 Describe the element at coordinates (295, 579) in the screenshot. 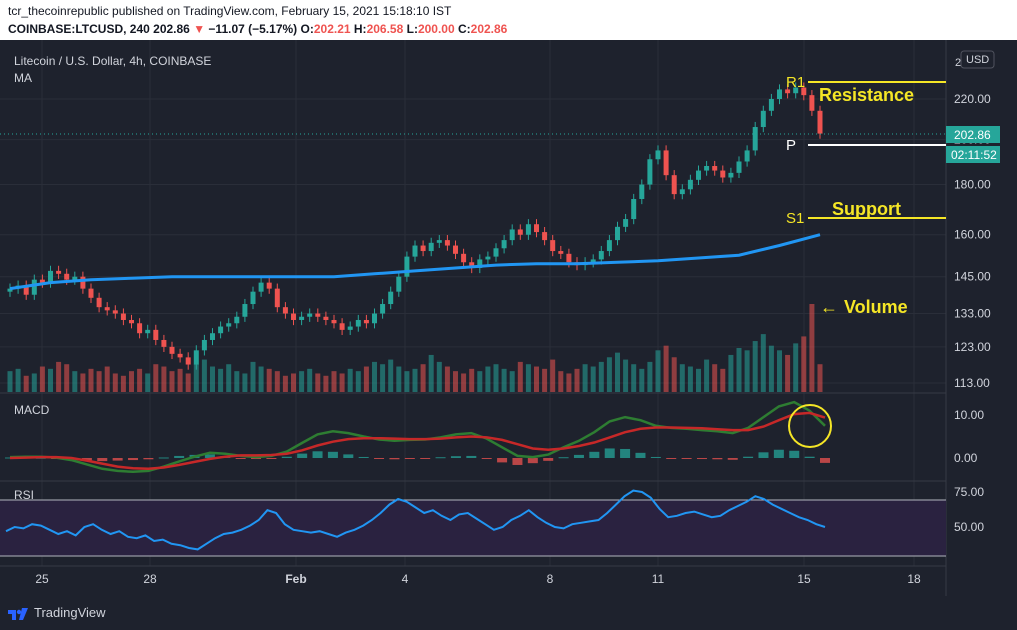

I see `time-tick-label: Feb` at that location.